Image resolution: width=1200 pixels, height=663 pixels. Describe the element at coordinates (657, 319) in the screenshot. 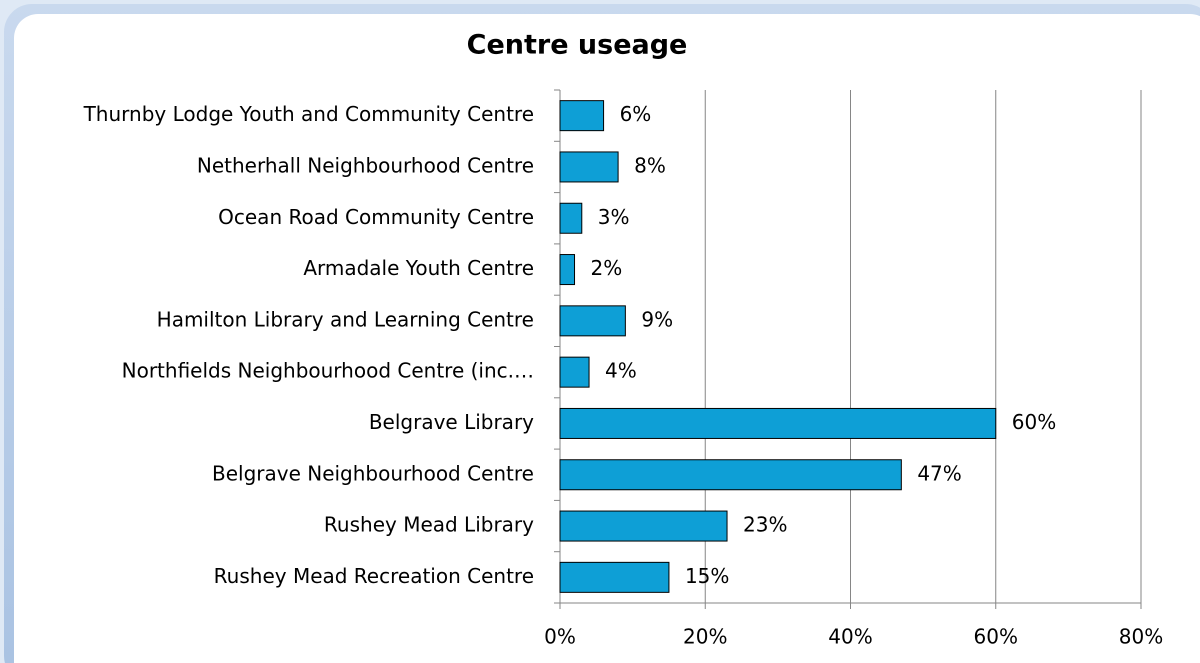

I see `data-label: 9%` at that location.